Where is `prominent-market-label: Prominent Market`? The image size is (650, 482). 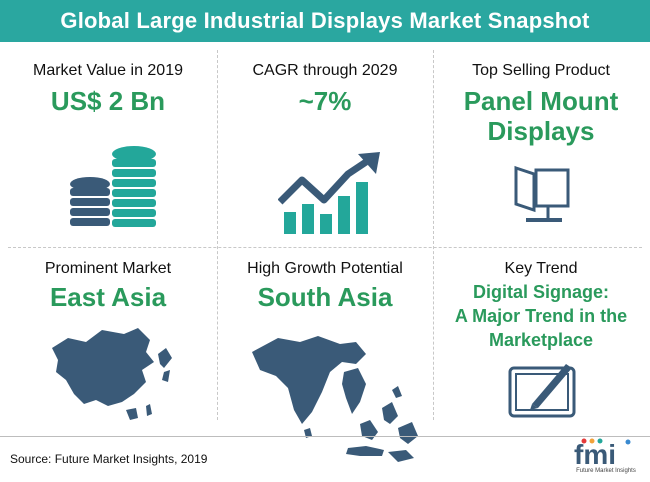
prominent-market-label: Prominent Market is located at coordinates (108, 268).